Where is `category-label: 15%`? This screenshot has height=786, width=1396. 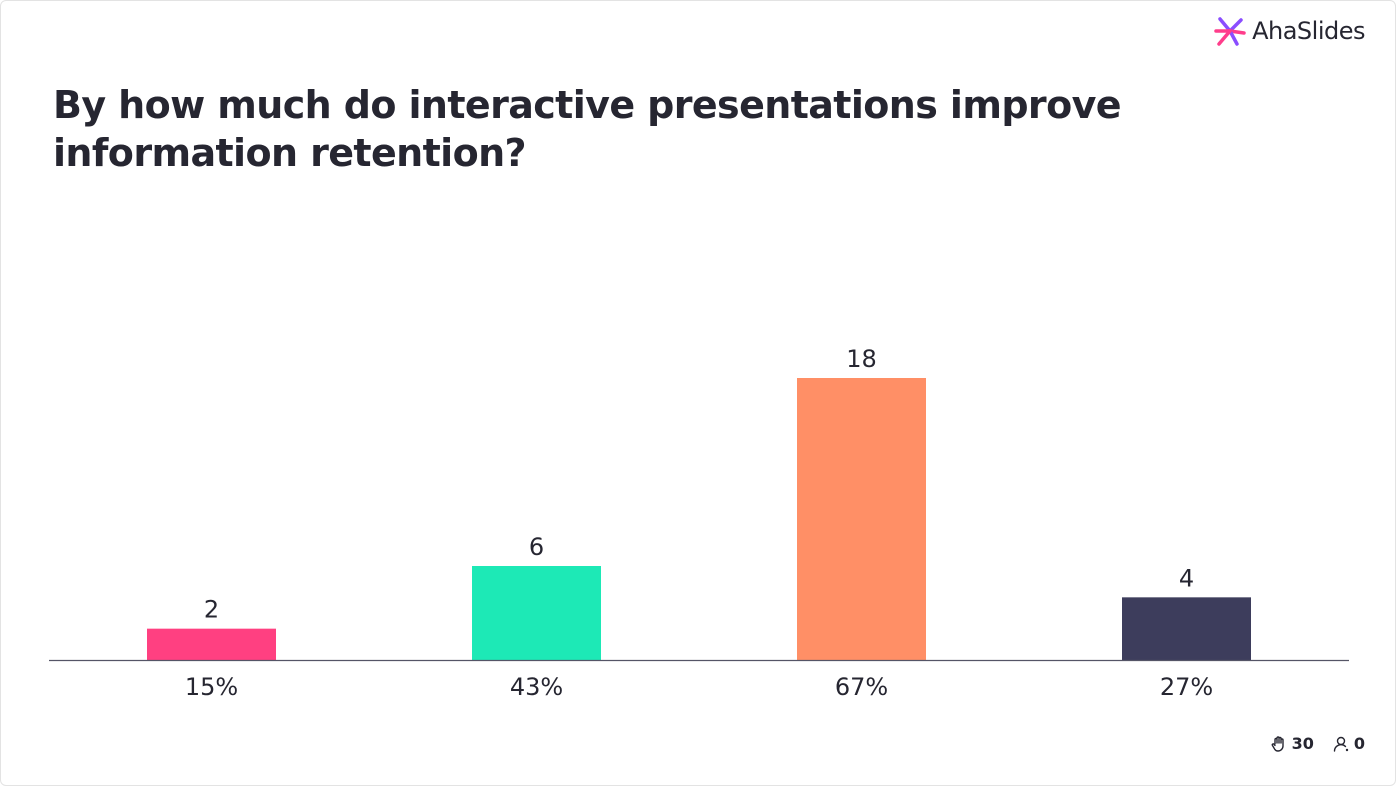 category-label: 15% is located at coordinates (211, 687).